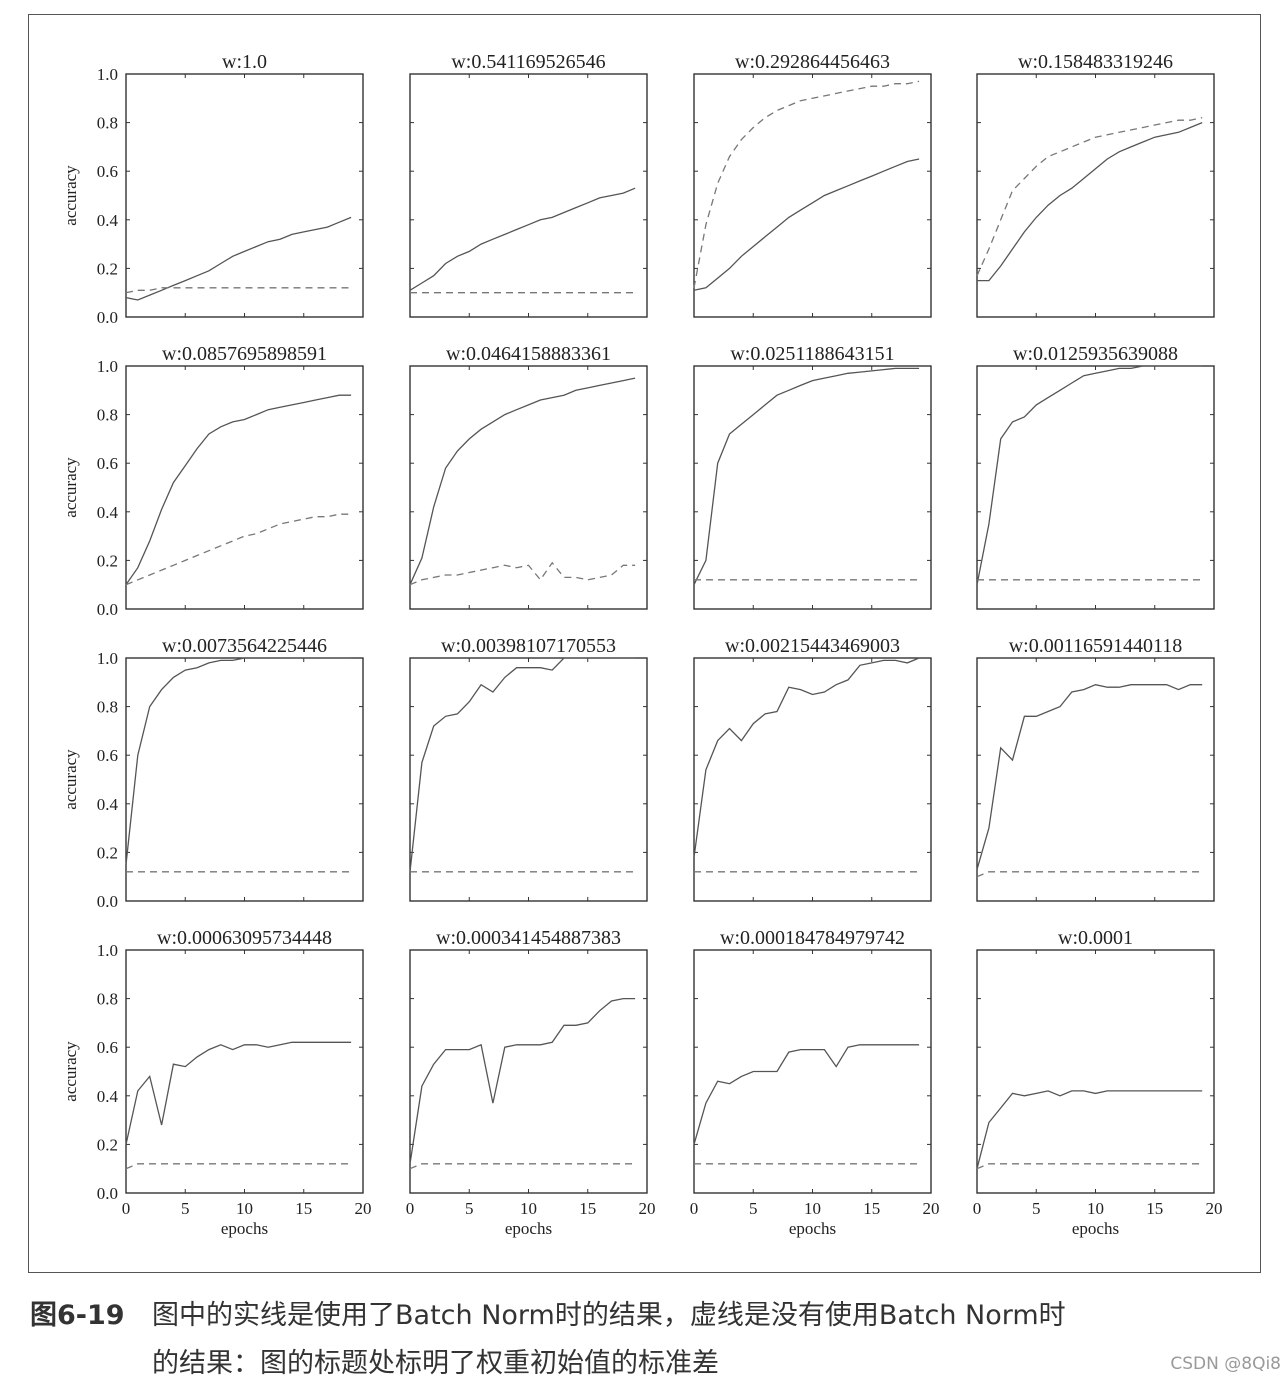  I want to click on subplot-12: w:0.00116591440118, so click(1095, 768).